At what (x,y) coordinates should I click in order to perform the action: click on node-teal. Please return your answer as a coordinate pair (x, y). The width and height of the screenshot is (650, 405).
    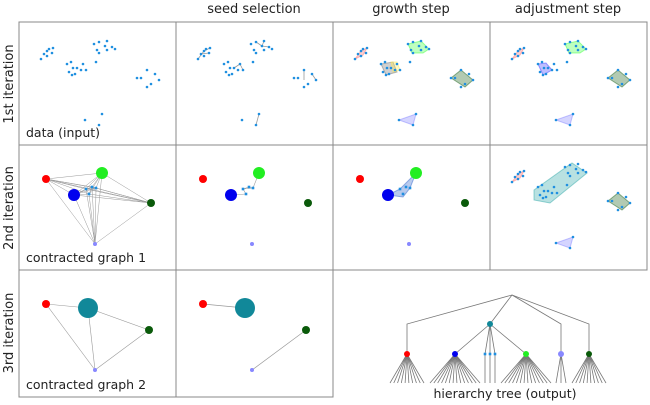
    Looking at the image, I should click on (245, 308).